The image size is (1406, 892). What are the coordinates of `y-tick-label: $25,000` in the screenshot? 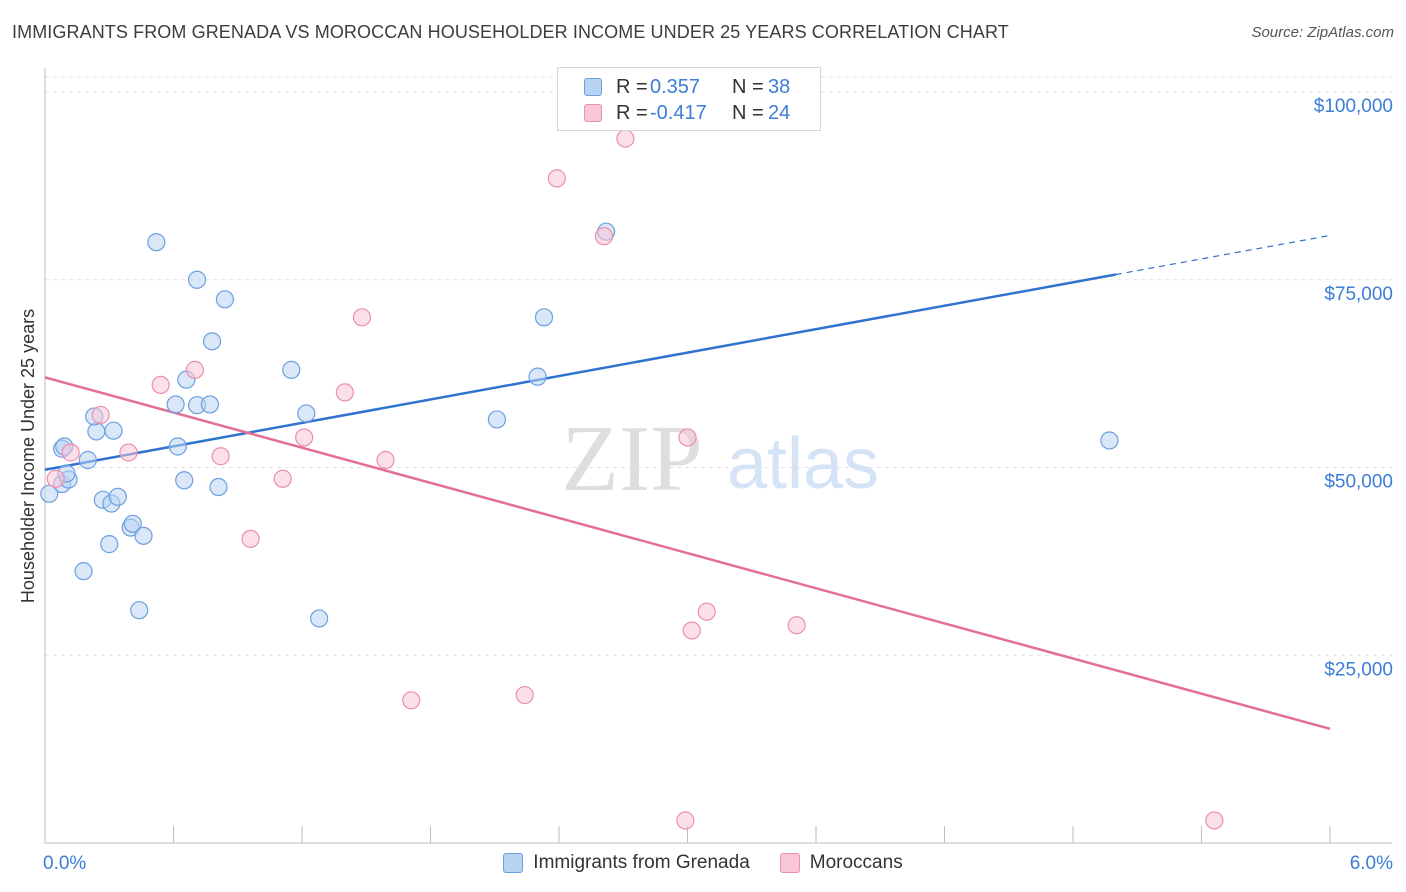 It's located at (1358, 669).